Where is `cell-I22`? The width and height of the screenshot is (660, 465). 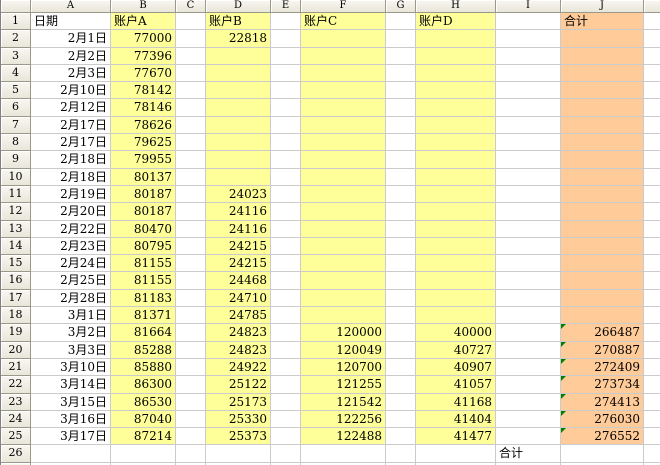
cell-I22 is located at coordinates (528, 385).